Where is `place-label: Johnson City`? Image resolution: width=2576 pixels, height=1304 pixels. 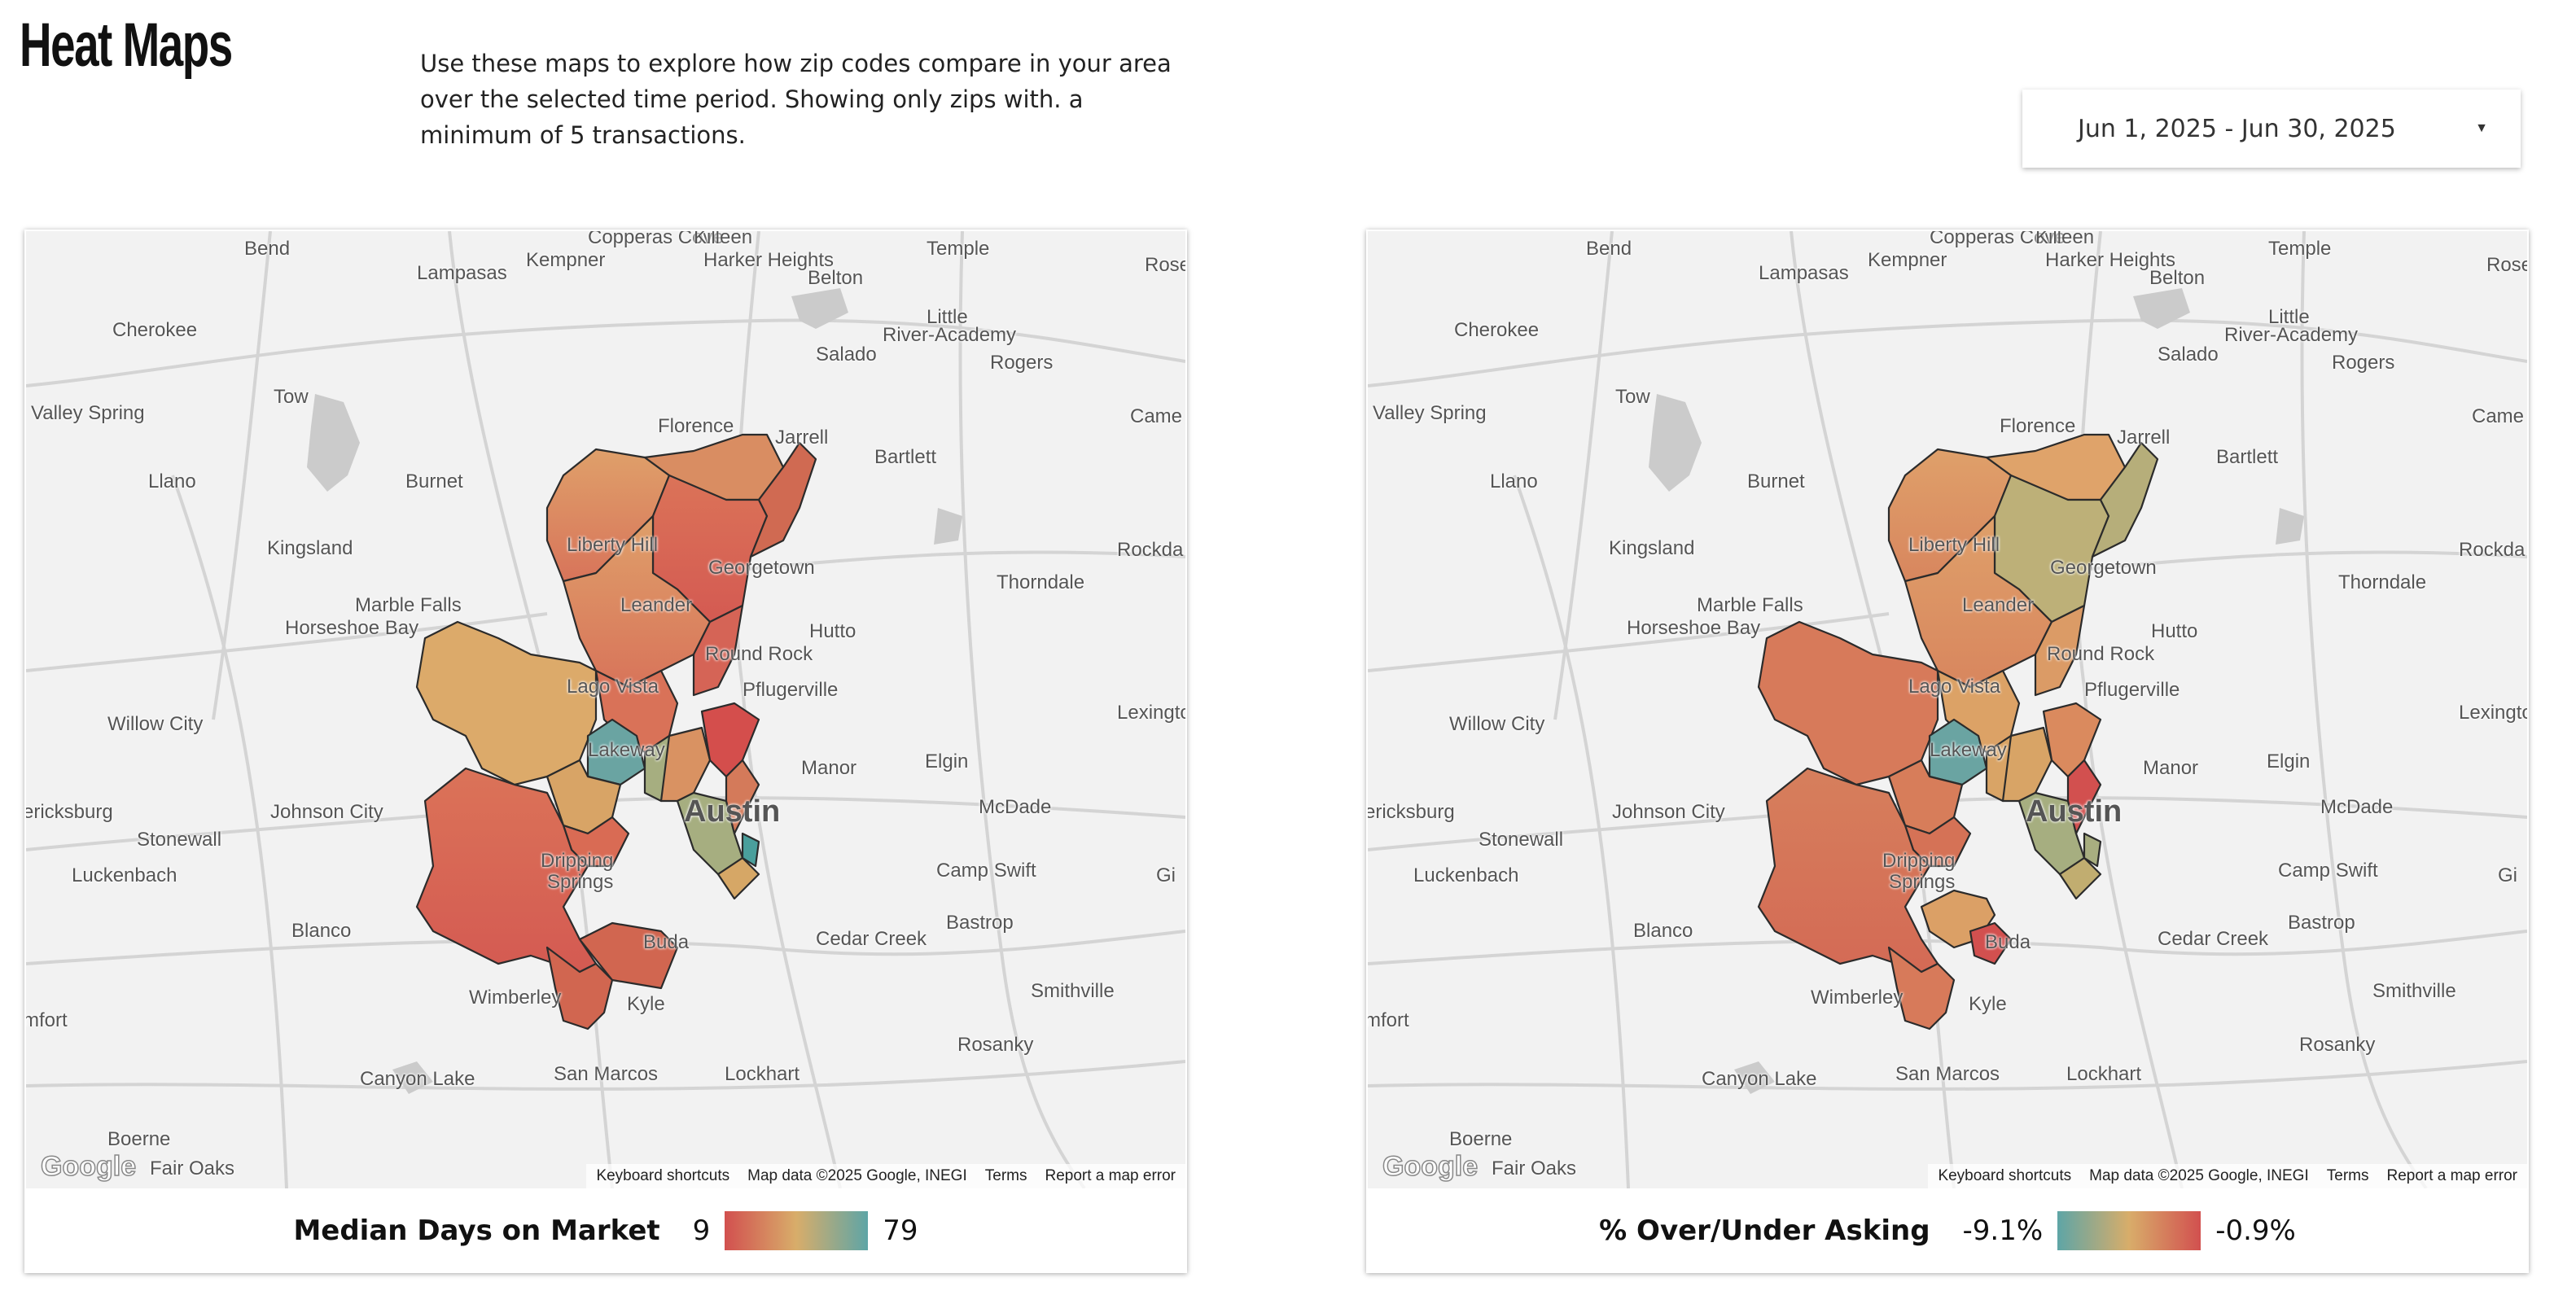 place-label: Johnson City is located at coordinates (1668, 812).